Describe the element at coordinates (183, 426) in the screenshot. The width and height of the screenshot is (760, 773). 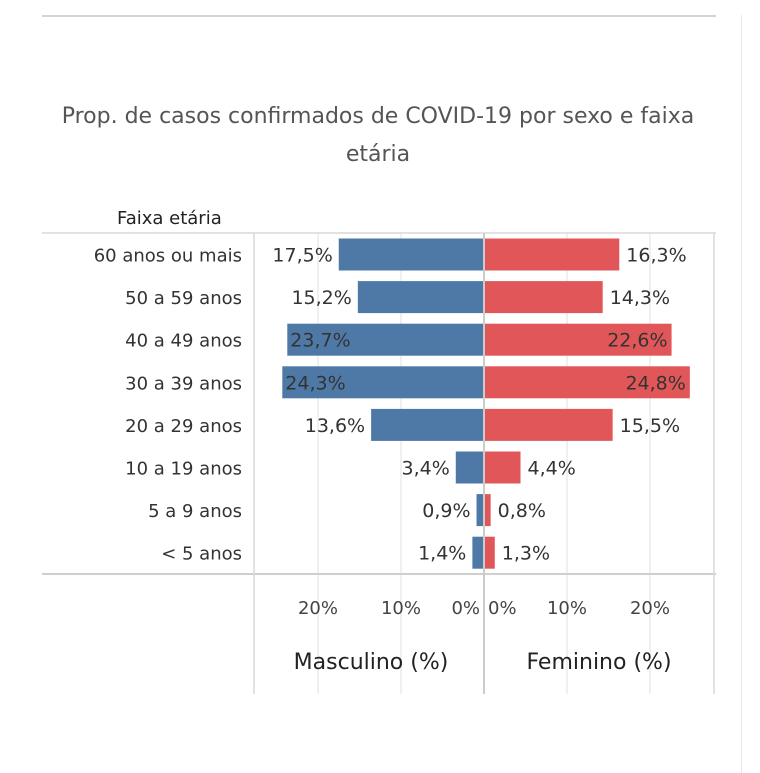
I see `category-label: 20 a 29 anos` at that location.